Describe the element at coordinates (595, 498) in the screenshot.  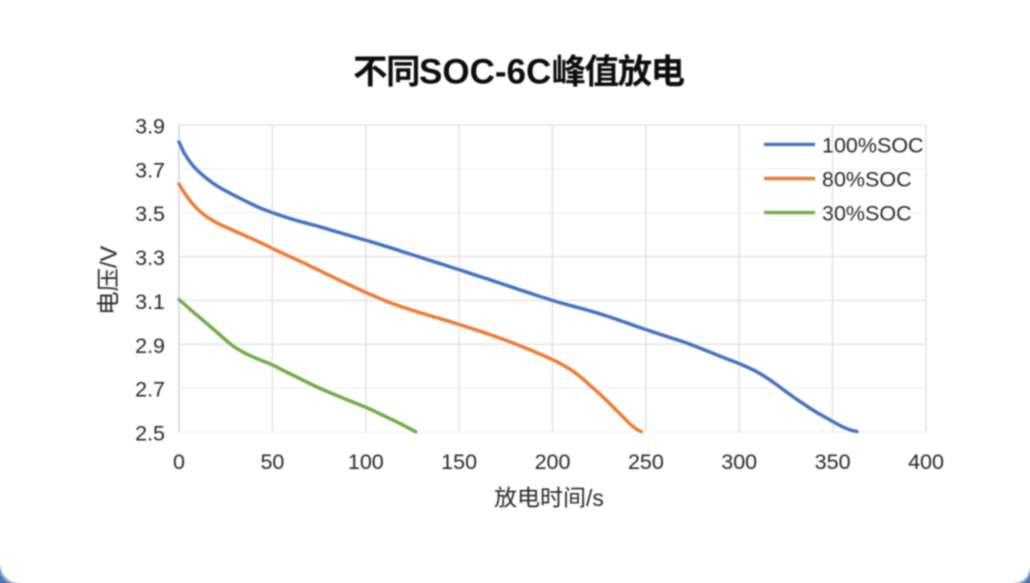
I see `svg-text: /s` at that location.